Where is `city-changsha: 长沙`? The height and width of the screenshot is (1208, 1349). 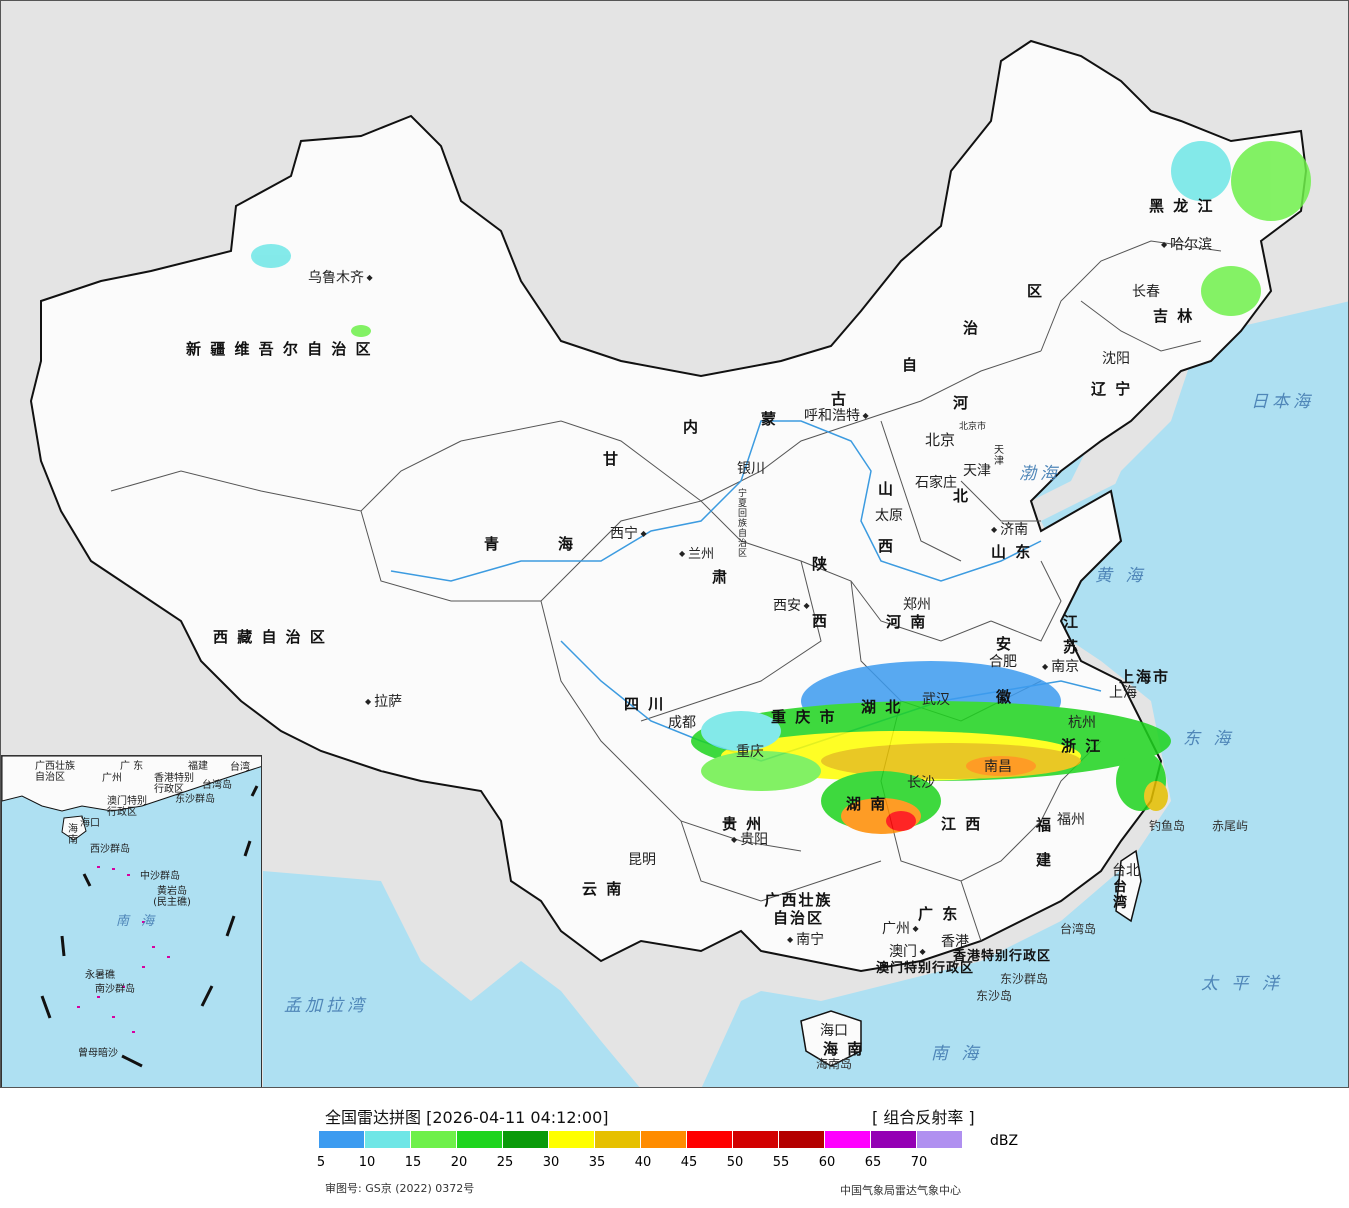 city-changsha: 长沙 is located at coordinates (921, 783).